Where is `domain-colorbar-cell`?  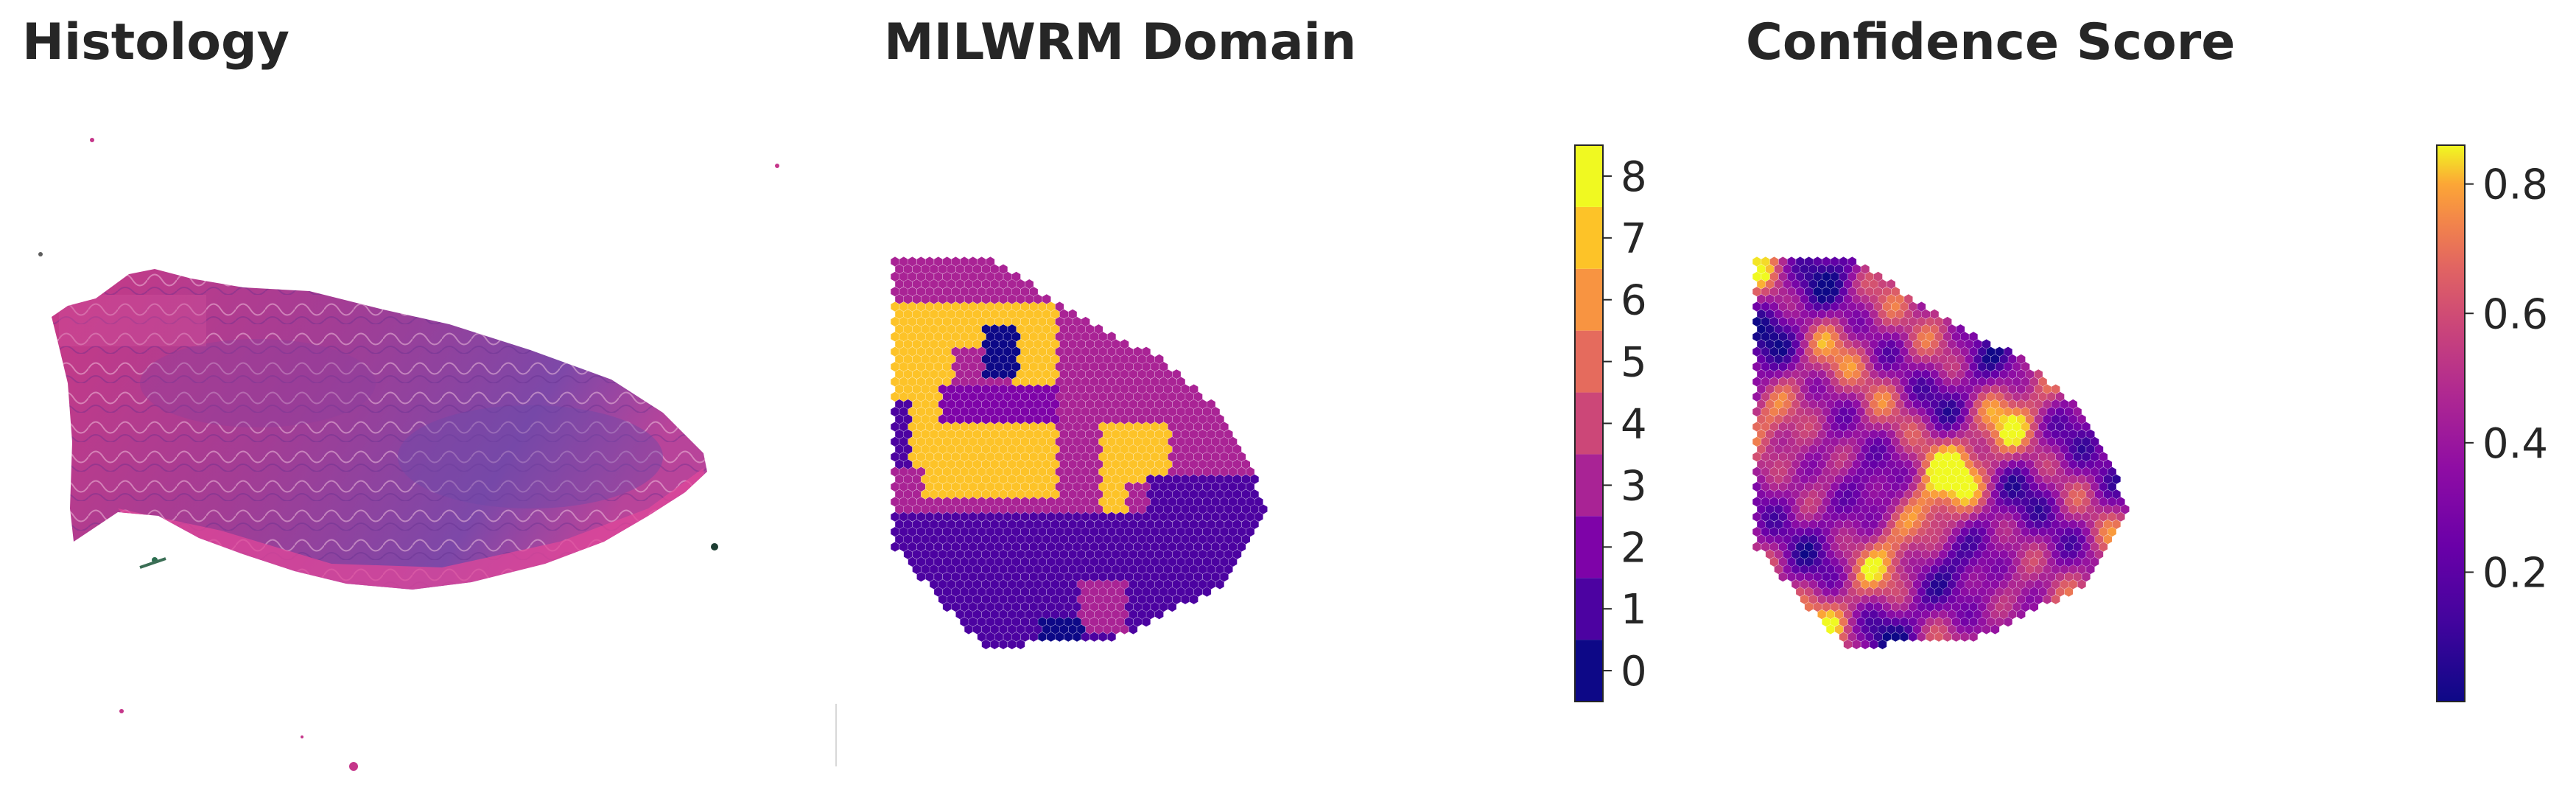
domain-colorbar-cell is located at coordinates (1589, 423).